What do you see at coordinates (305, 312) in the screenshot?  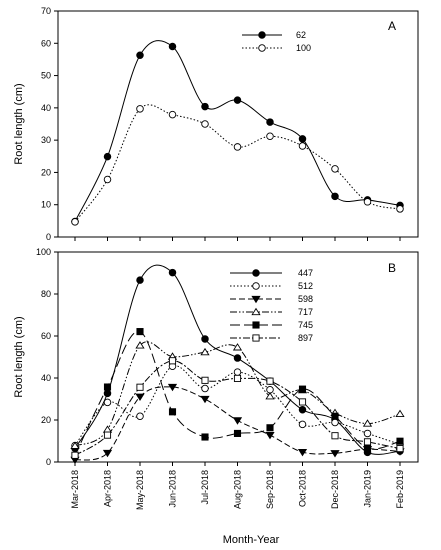 I see `legend-label: 717` at bounding box center [305, 312].